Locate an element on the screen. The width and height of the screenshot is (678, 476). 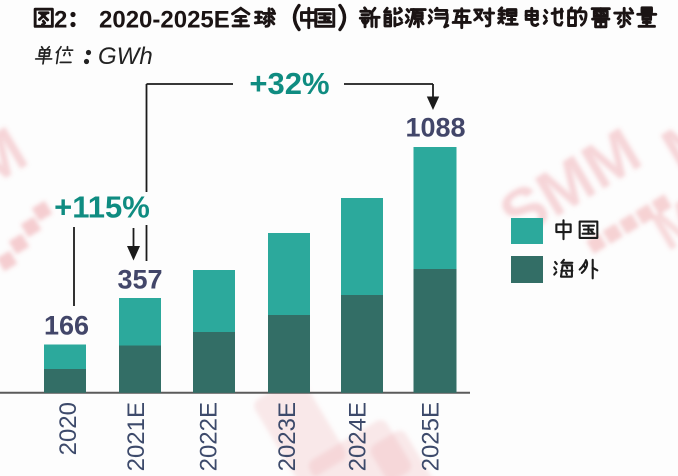
svg-text: 2020-2025E is located at coordinates (164, 20).